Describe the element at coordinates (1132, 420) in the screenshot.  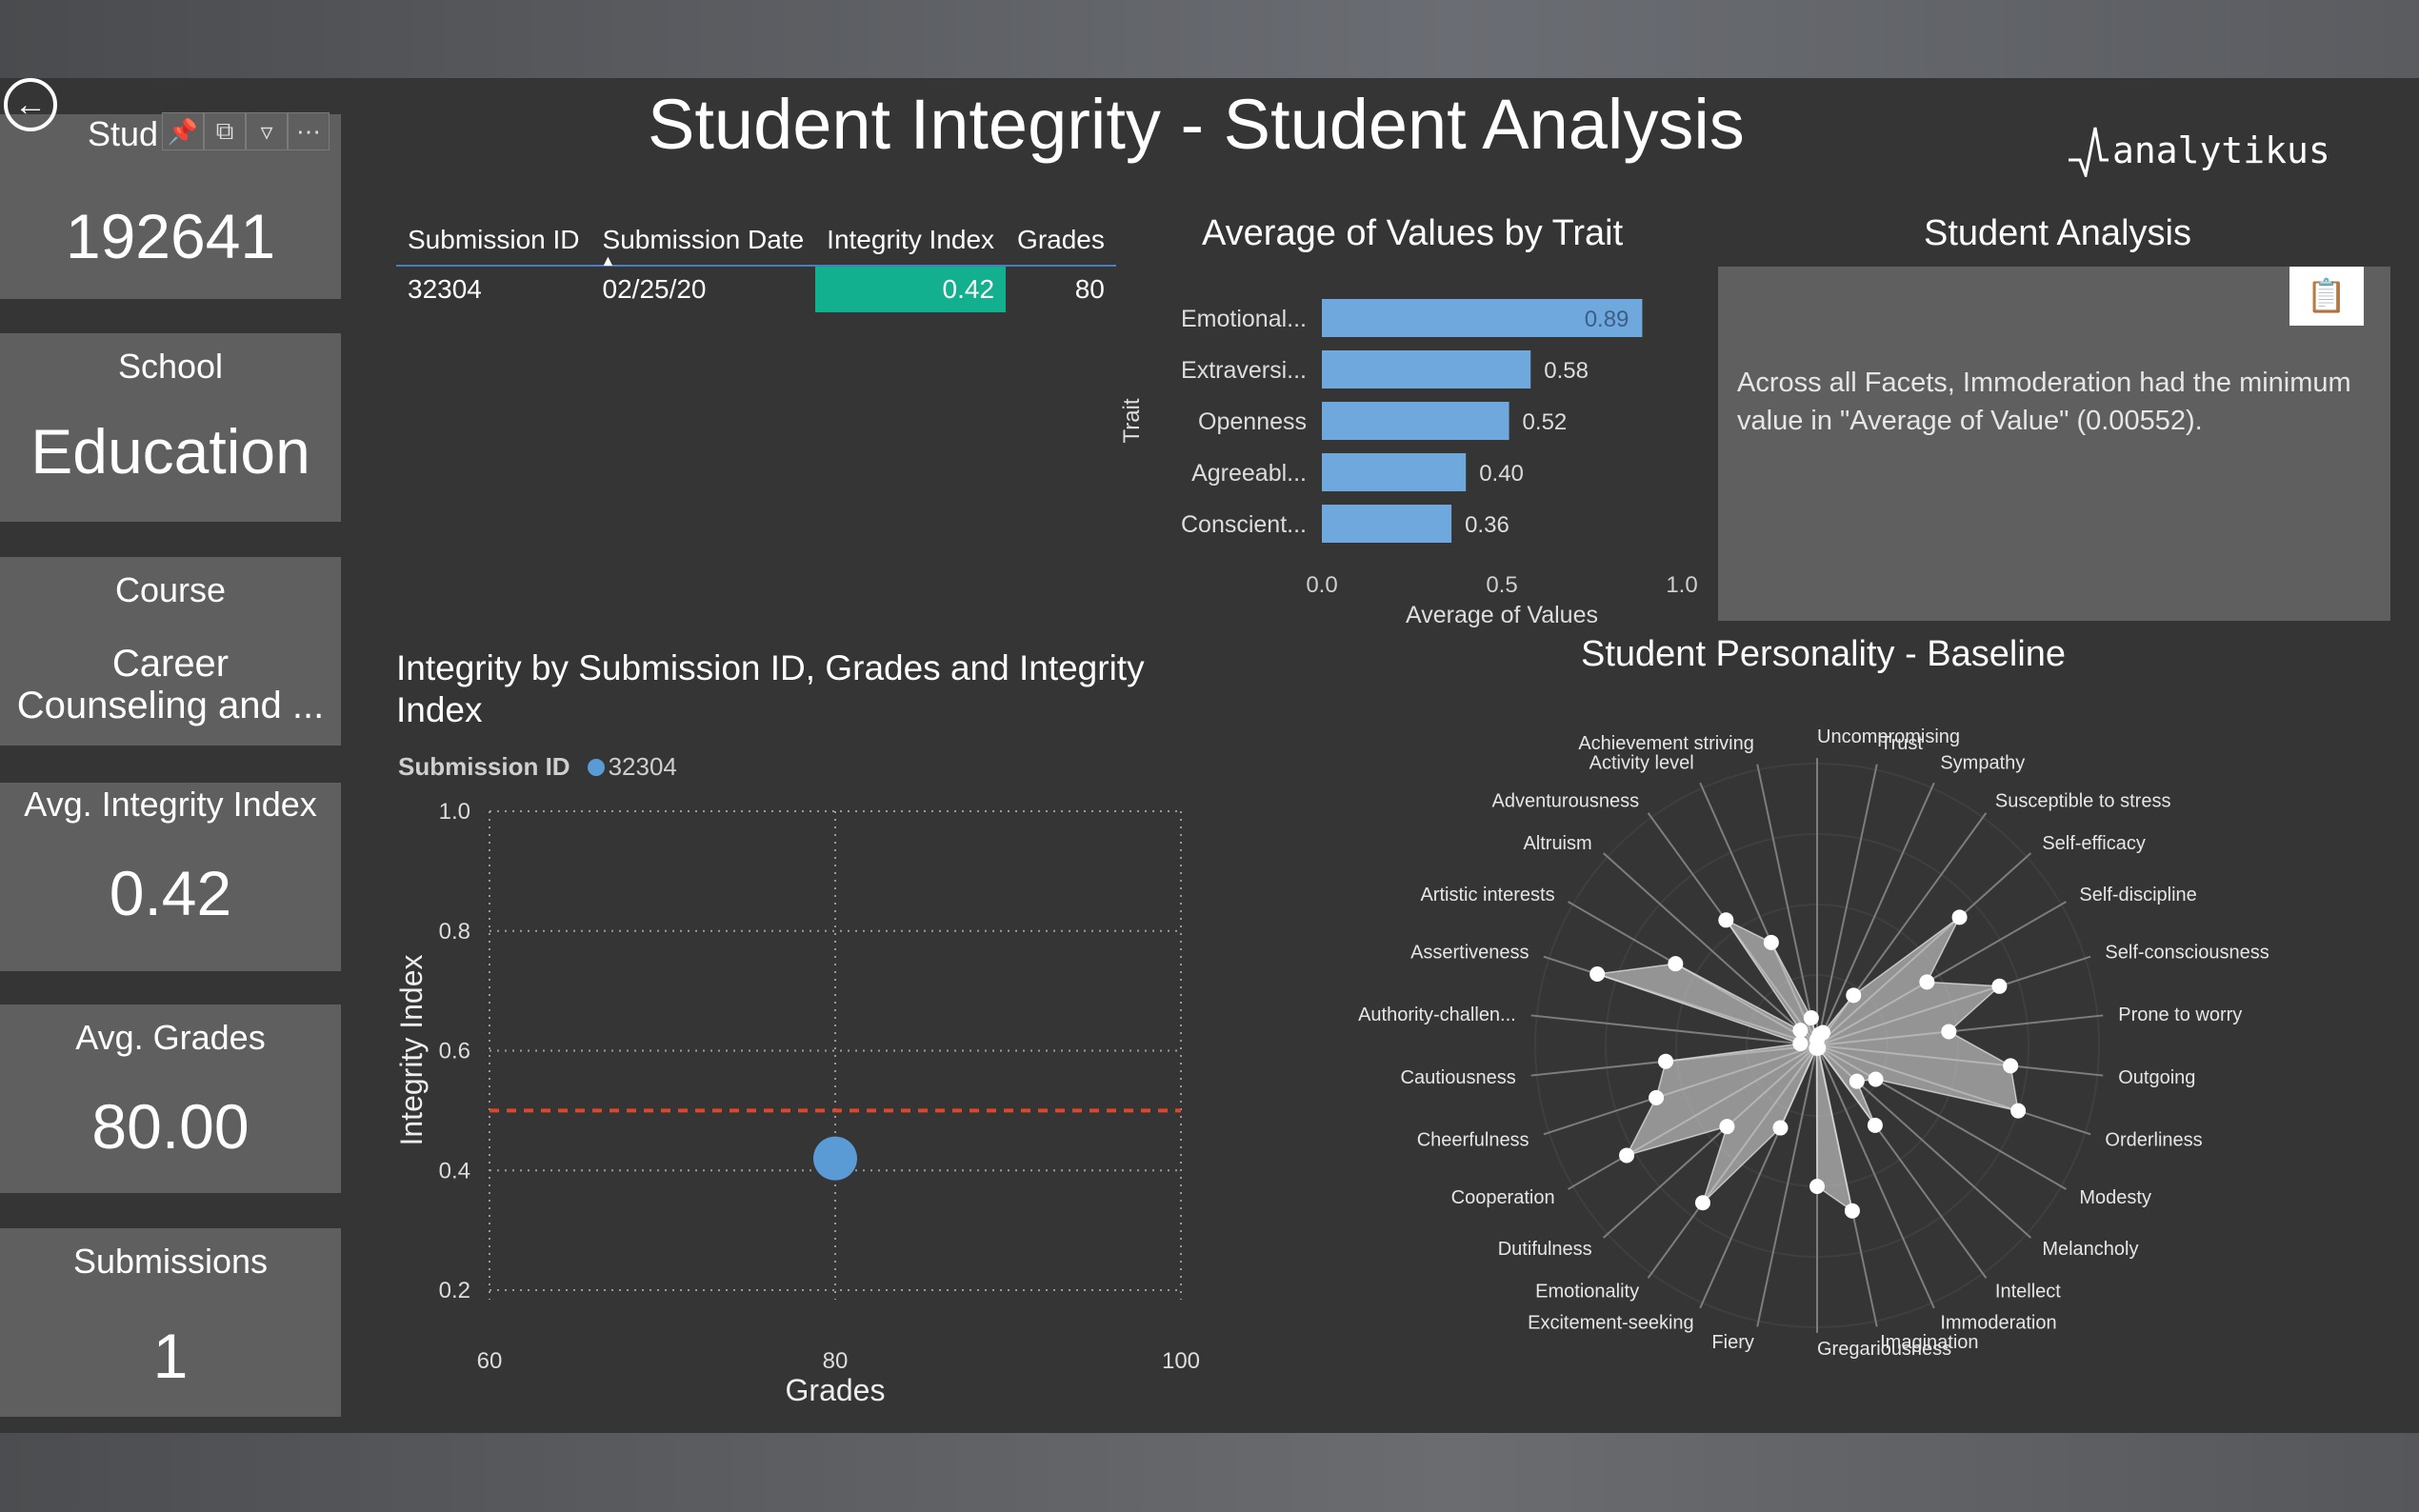
I see `trait-y-axis-label: Trait` at that location.